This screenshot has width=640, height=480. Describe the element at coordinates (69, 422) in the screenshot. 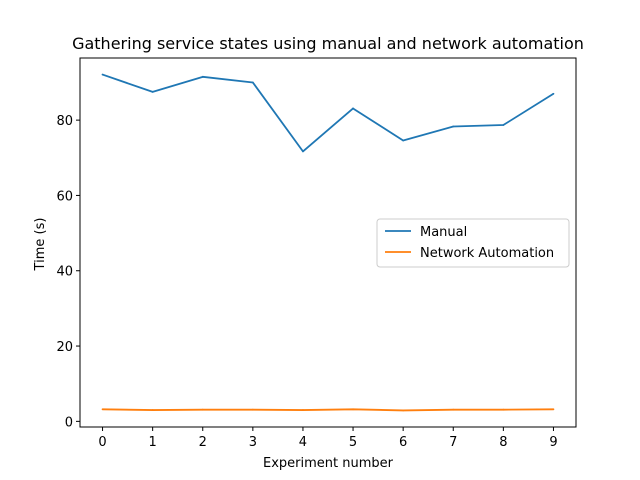

I see `y-tick-label: 0` at that location.